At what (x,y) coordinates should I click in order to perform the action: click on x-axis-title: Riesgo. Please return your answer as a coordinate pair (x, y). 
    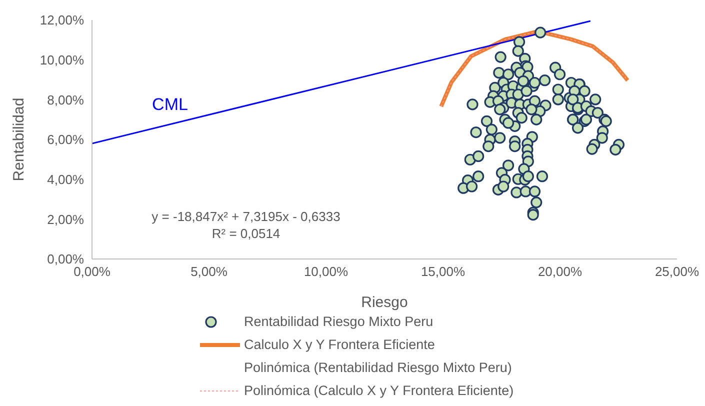
    Looking at the image, I should click on (384, 302).